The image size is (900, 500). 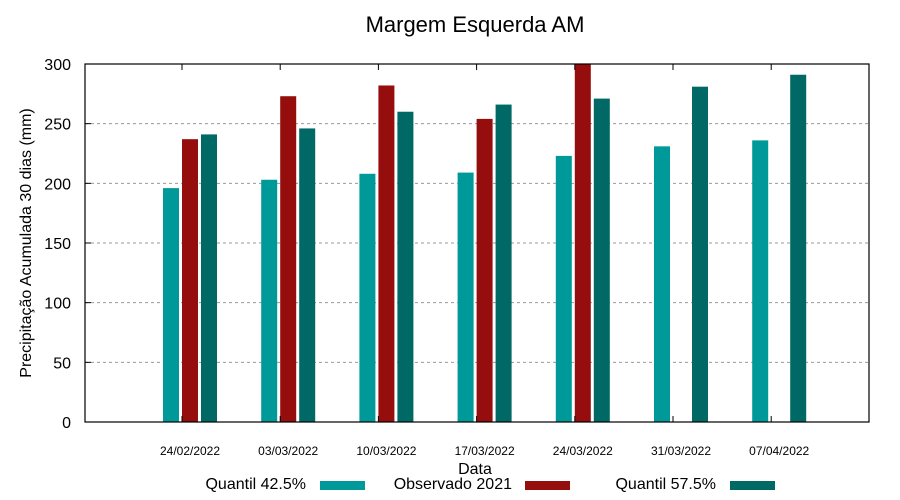 What do you see at coordinates (583, 451) in the screenshot?
I see `x-tick-label: 24/03/2022` at bounding box center [583, 451].